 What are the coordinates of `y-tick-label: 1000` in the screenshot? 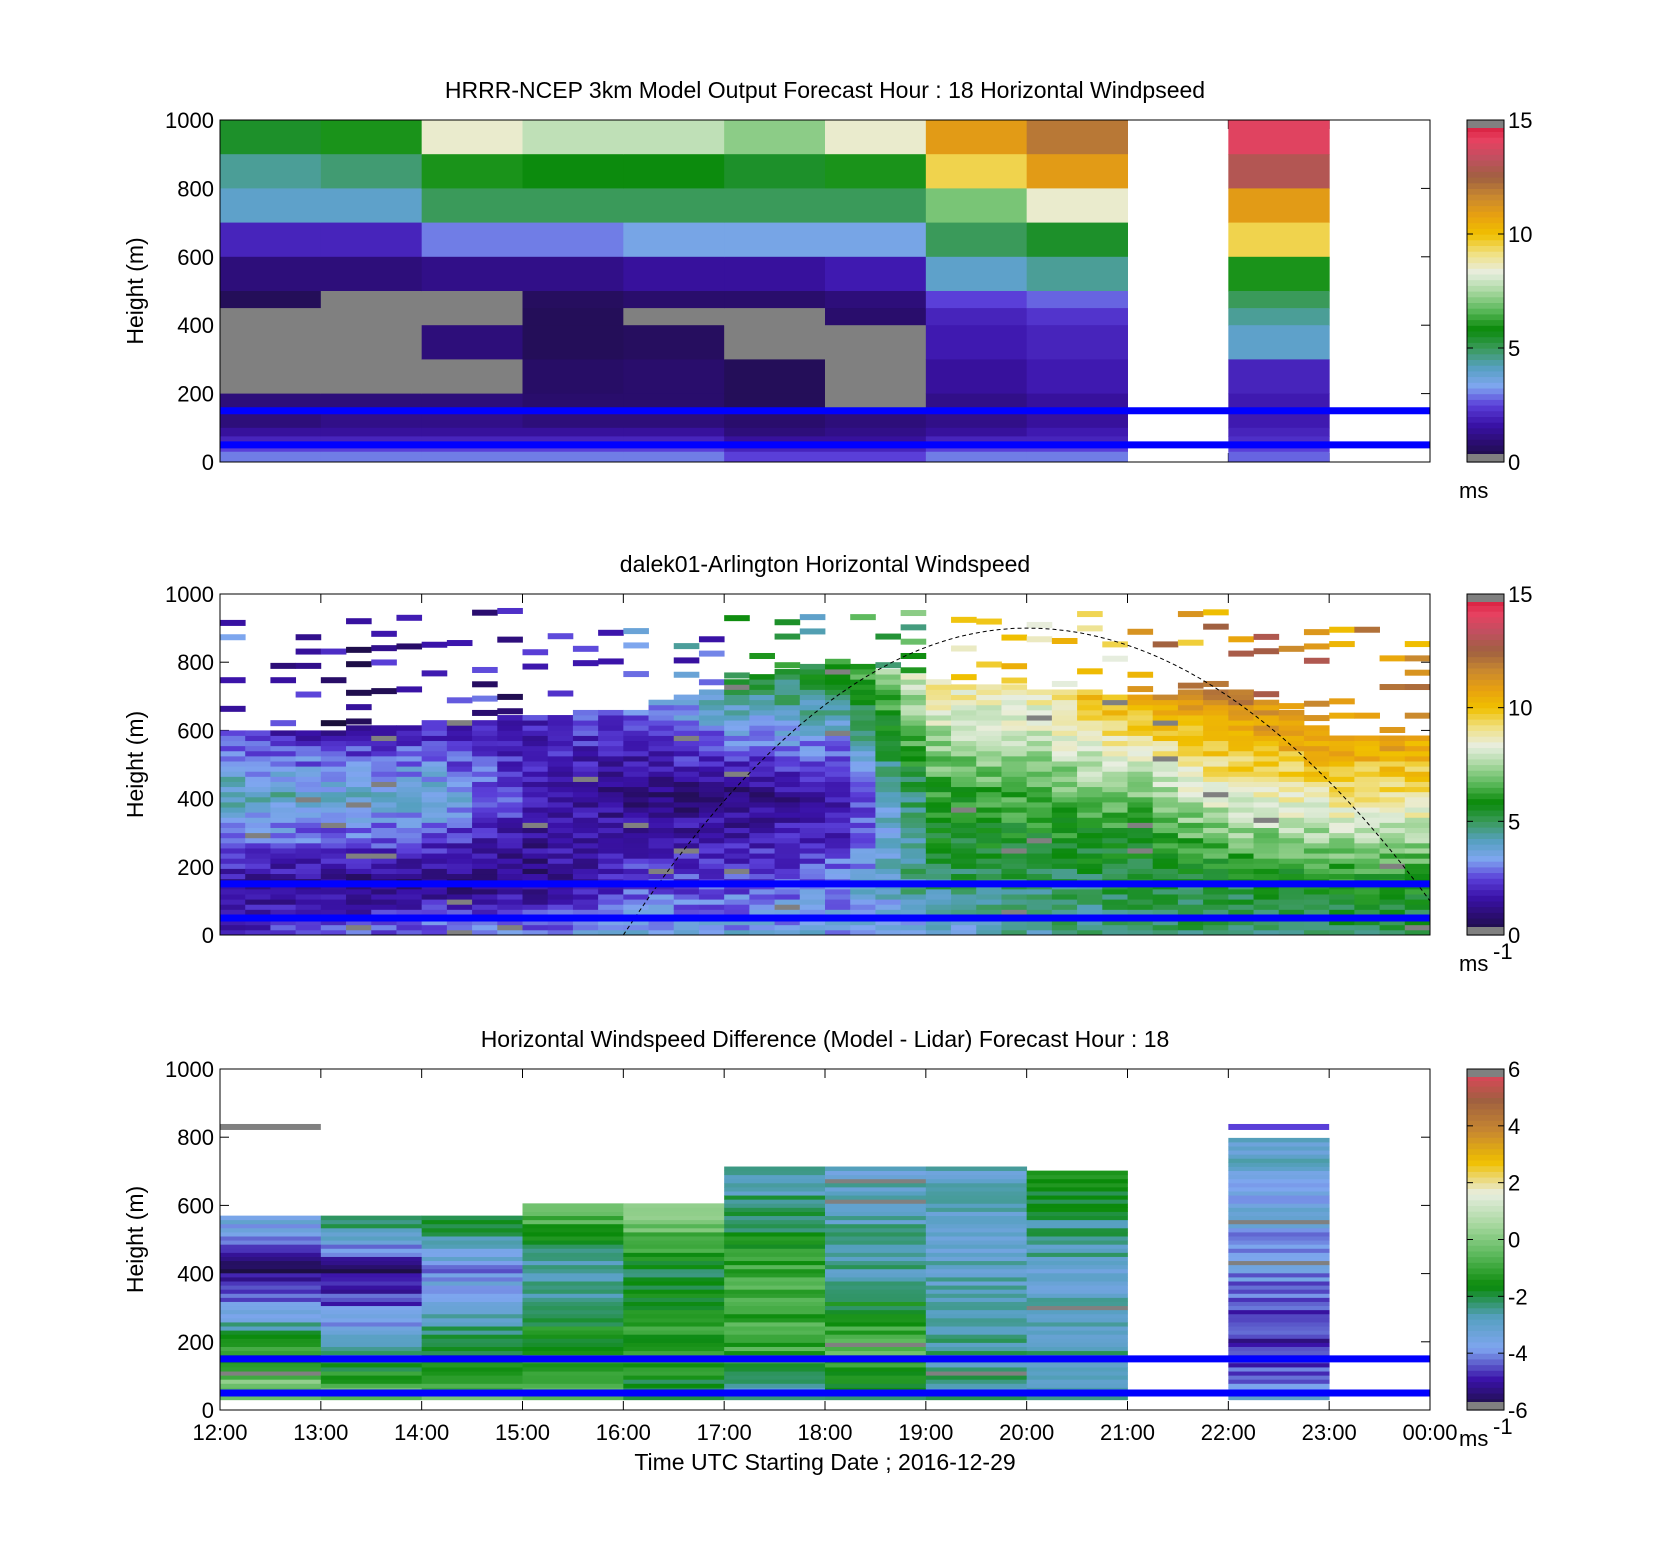 It's located at (189, 1069).